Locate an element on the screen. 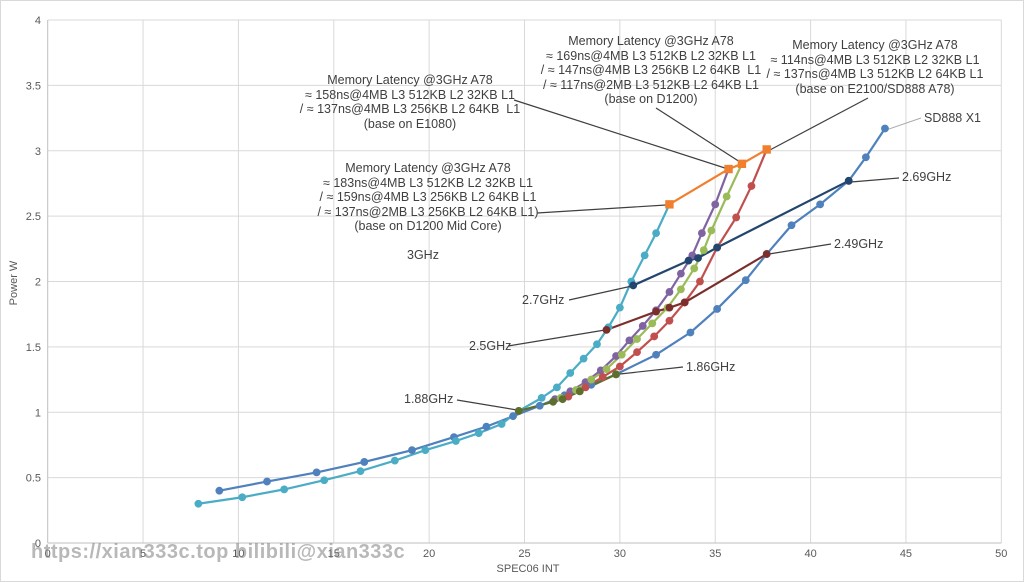  annotation-leader-d1200 is located at coordinates (698, 135).